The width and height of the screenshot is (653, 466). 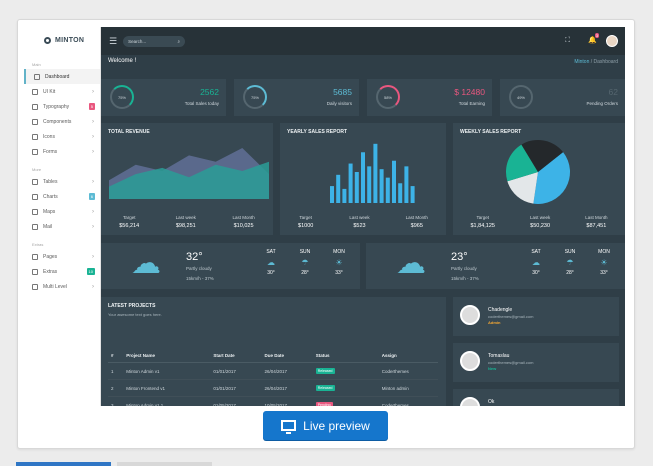 What do you see at coordinates (62, 211) in the screenshot?
I see `sidebar-item: Maps ›` at bounding box center [62, 211].